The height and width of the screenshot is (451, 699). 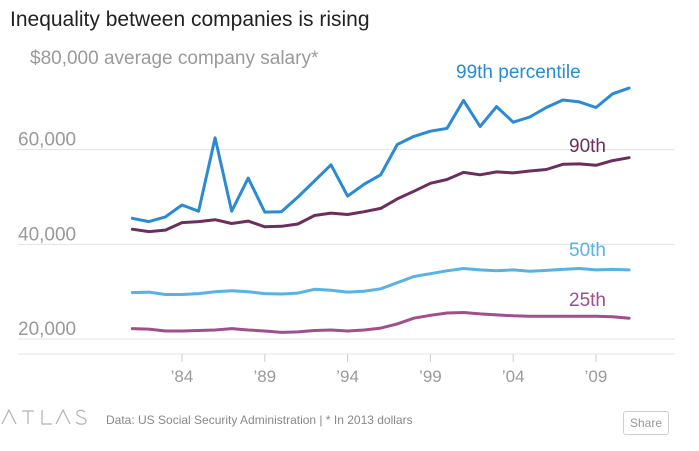 What do you see at coordinates (430, 376) in the screenshot?
I see `x-tick-label: ’99` at bounding box center [430, 376].